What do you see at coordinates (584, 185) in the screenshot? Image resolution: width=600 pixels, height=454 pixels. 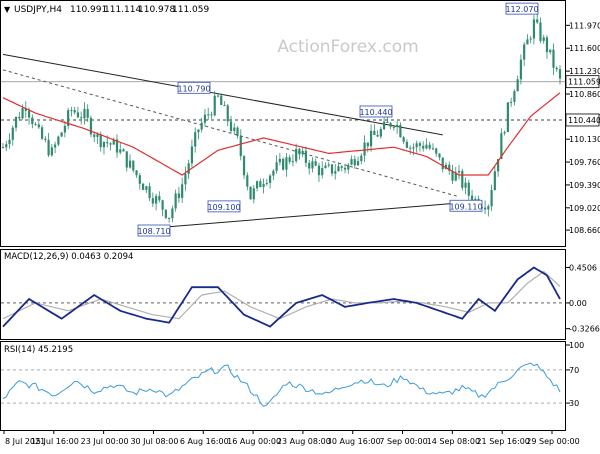 I see `price-tick-label: 109.390` at bounding box center [584, 185].